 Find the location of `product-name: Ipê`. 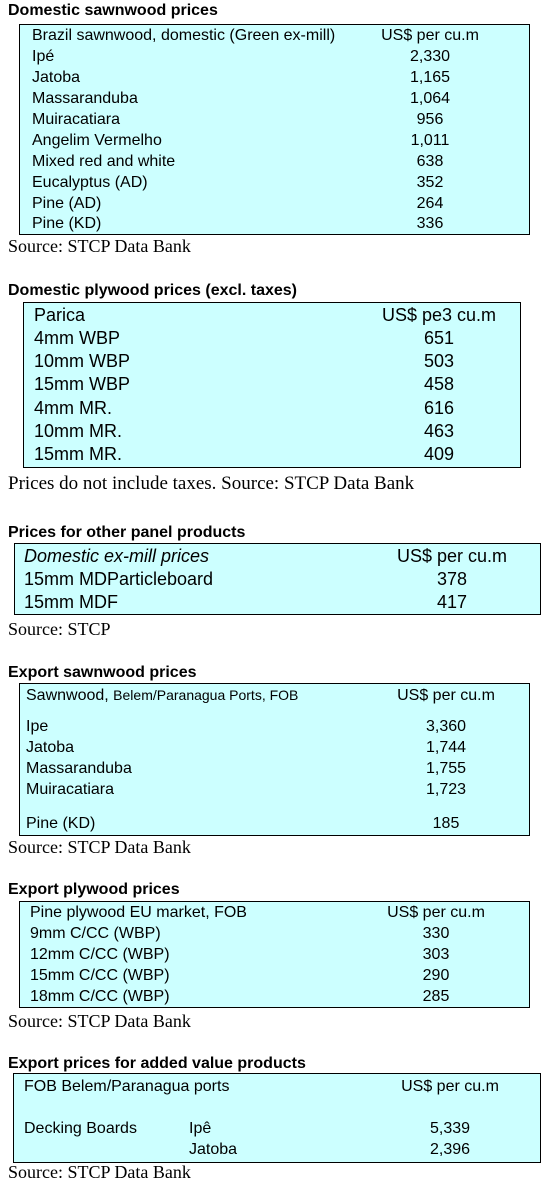

product-name: Ipê is located at coordinates (200, 1128).